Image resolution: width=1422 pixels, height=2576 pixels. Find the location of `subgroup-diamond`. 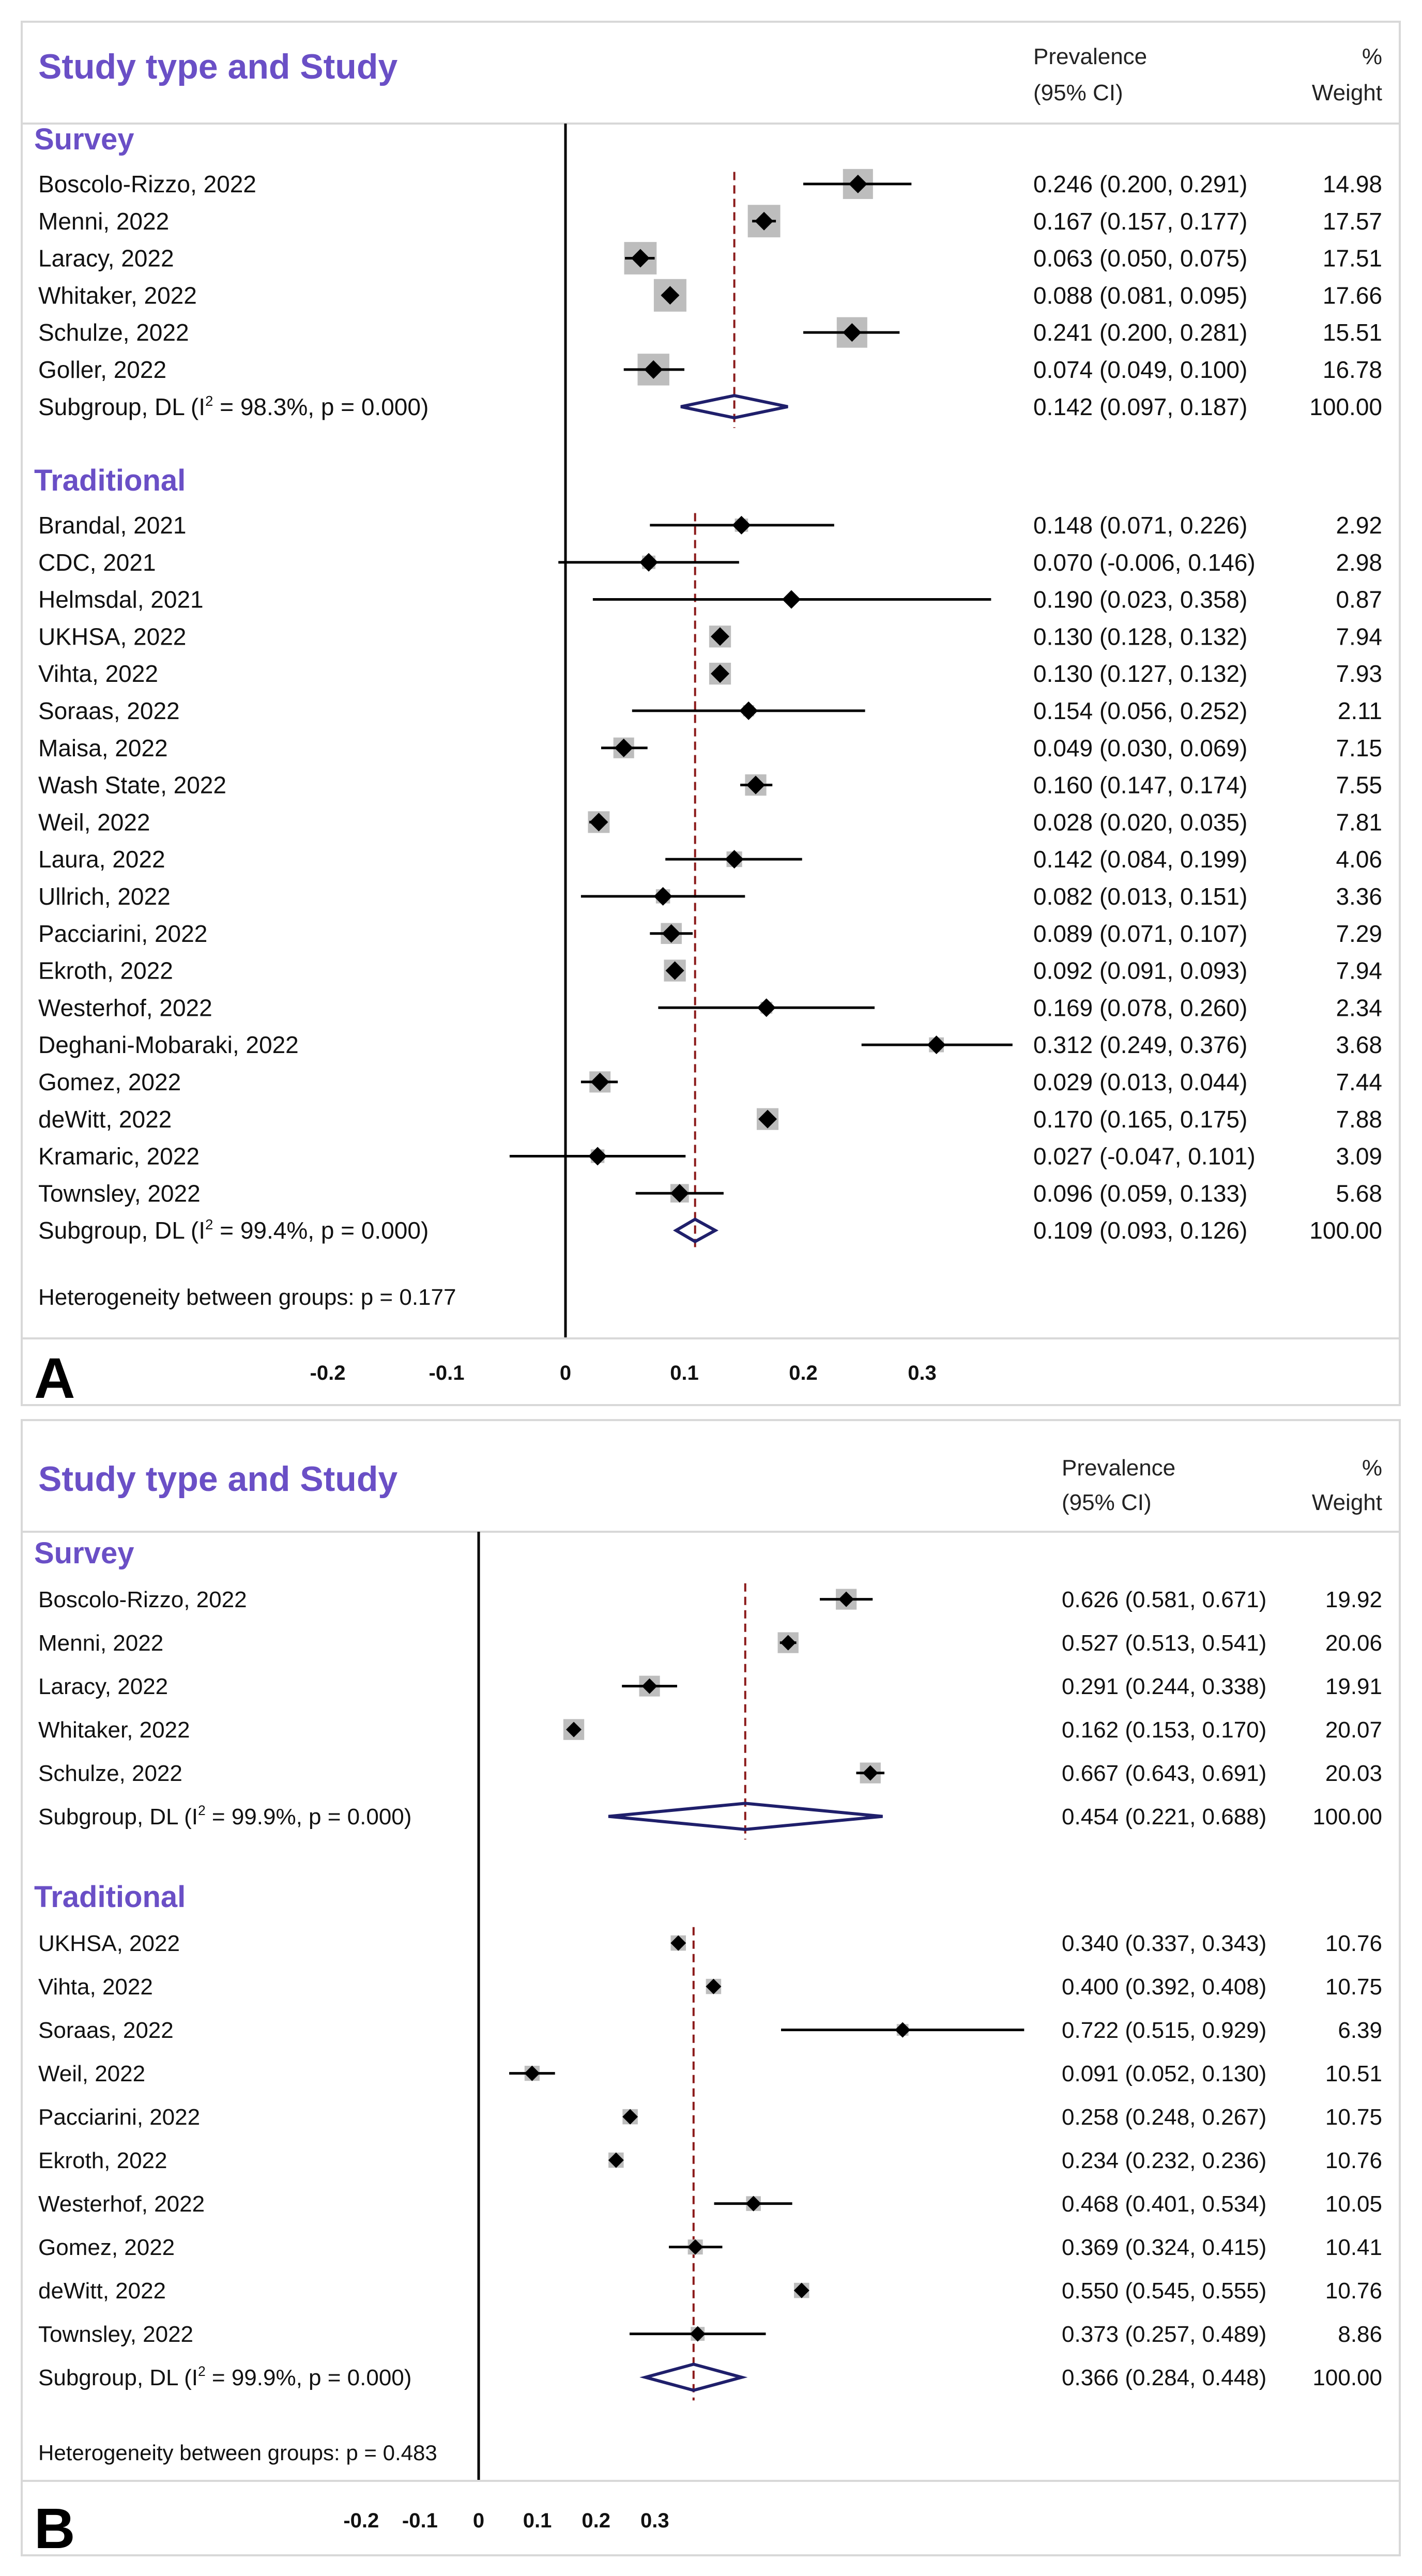

subgroup-diamond is located at coordinates (734, 407).